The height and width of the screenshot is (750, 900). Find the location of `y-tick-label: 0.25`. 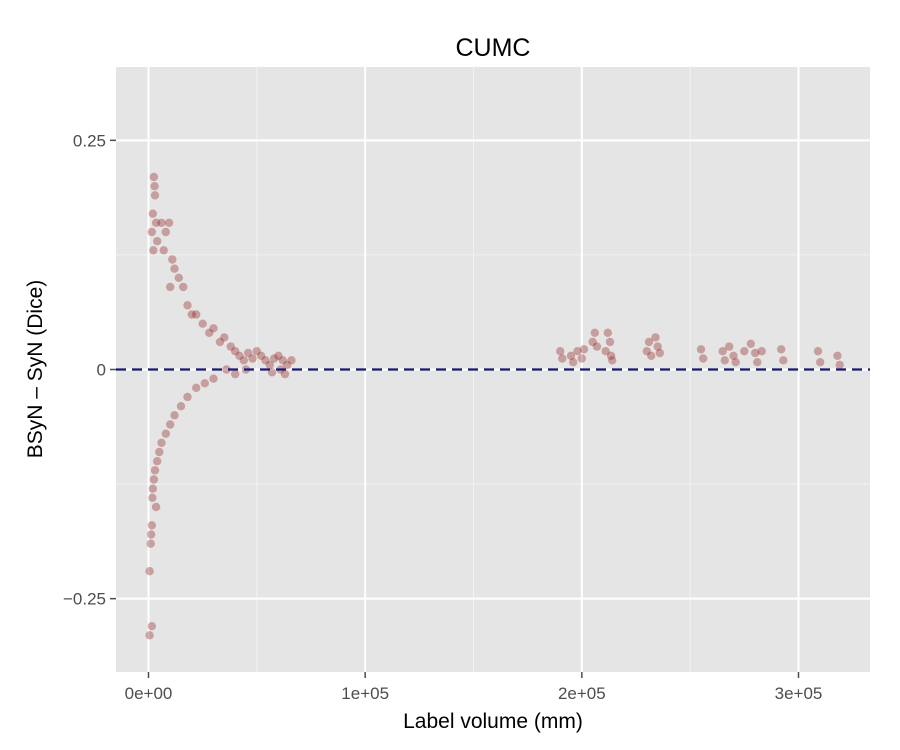

y-tick-label: 0.25 is located at coordinates (89, 140).